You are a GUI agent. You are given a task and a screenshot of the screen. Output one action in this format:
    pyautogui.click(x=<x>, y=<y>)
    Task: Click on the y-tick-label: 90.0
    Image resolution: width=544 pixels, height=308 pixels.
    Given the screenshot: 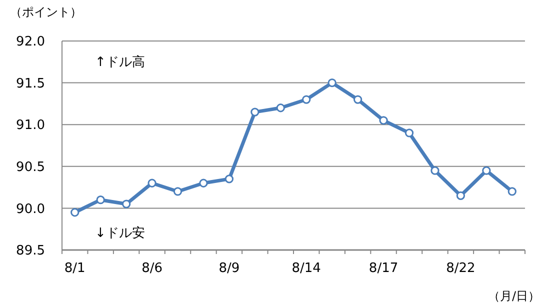 What is the action you would take?
    pyautogui.click(x=30, y=209)
    